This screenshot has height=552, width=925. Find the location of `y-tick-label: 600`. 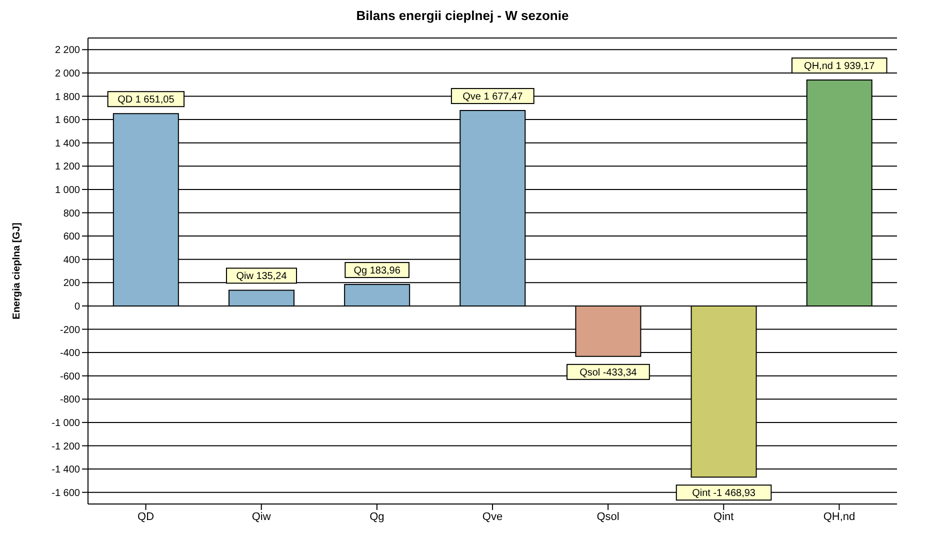

y-tick-label: 600 is located at coordinates (71, 237).